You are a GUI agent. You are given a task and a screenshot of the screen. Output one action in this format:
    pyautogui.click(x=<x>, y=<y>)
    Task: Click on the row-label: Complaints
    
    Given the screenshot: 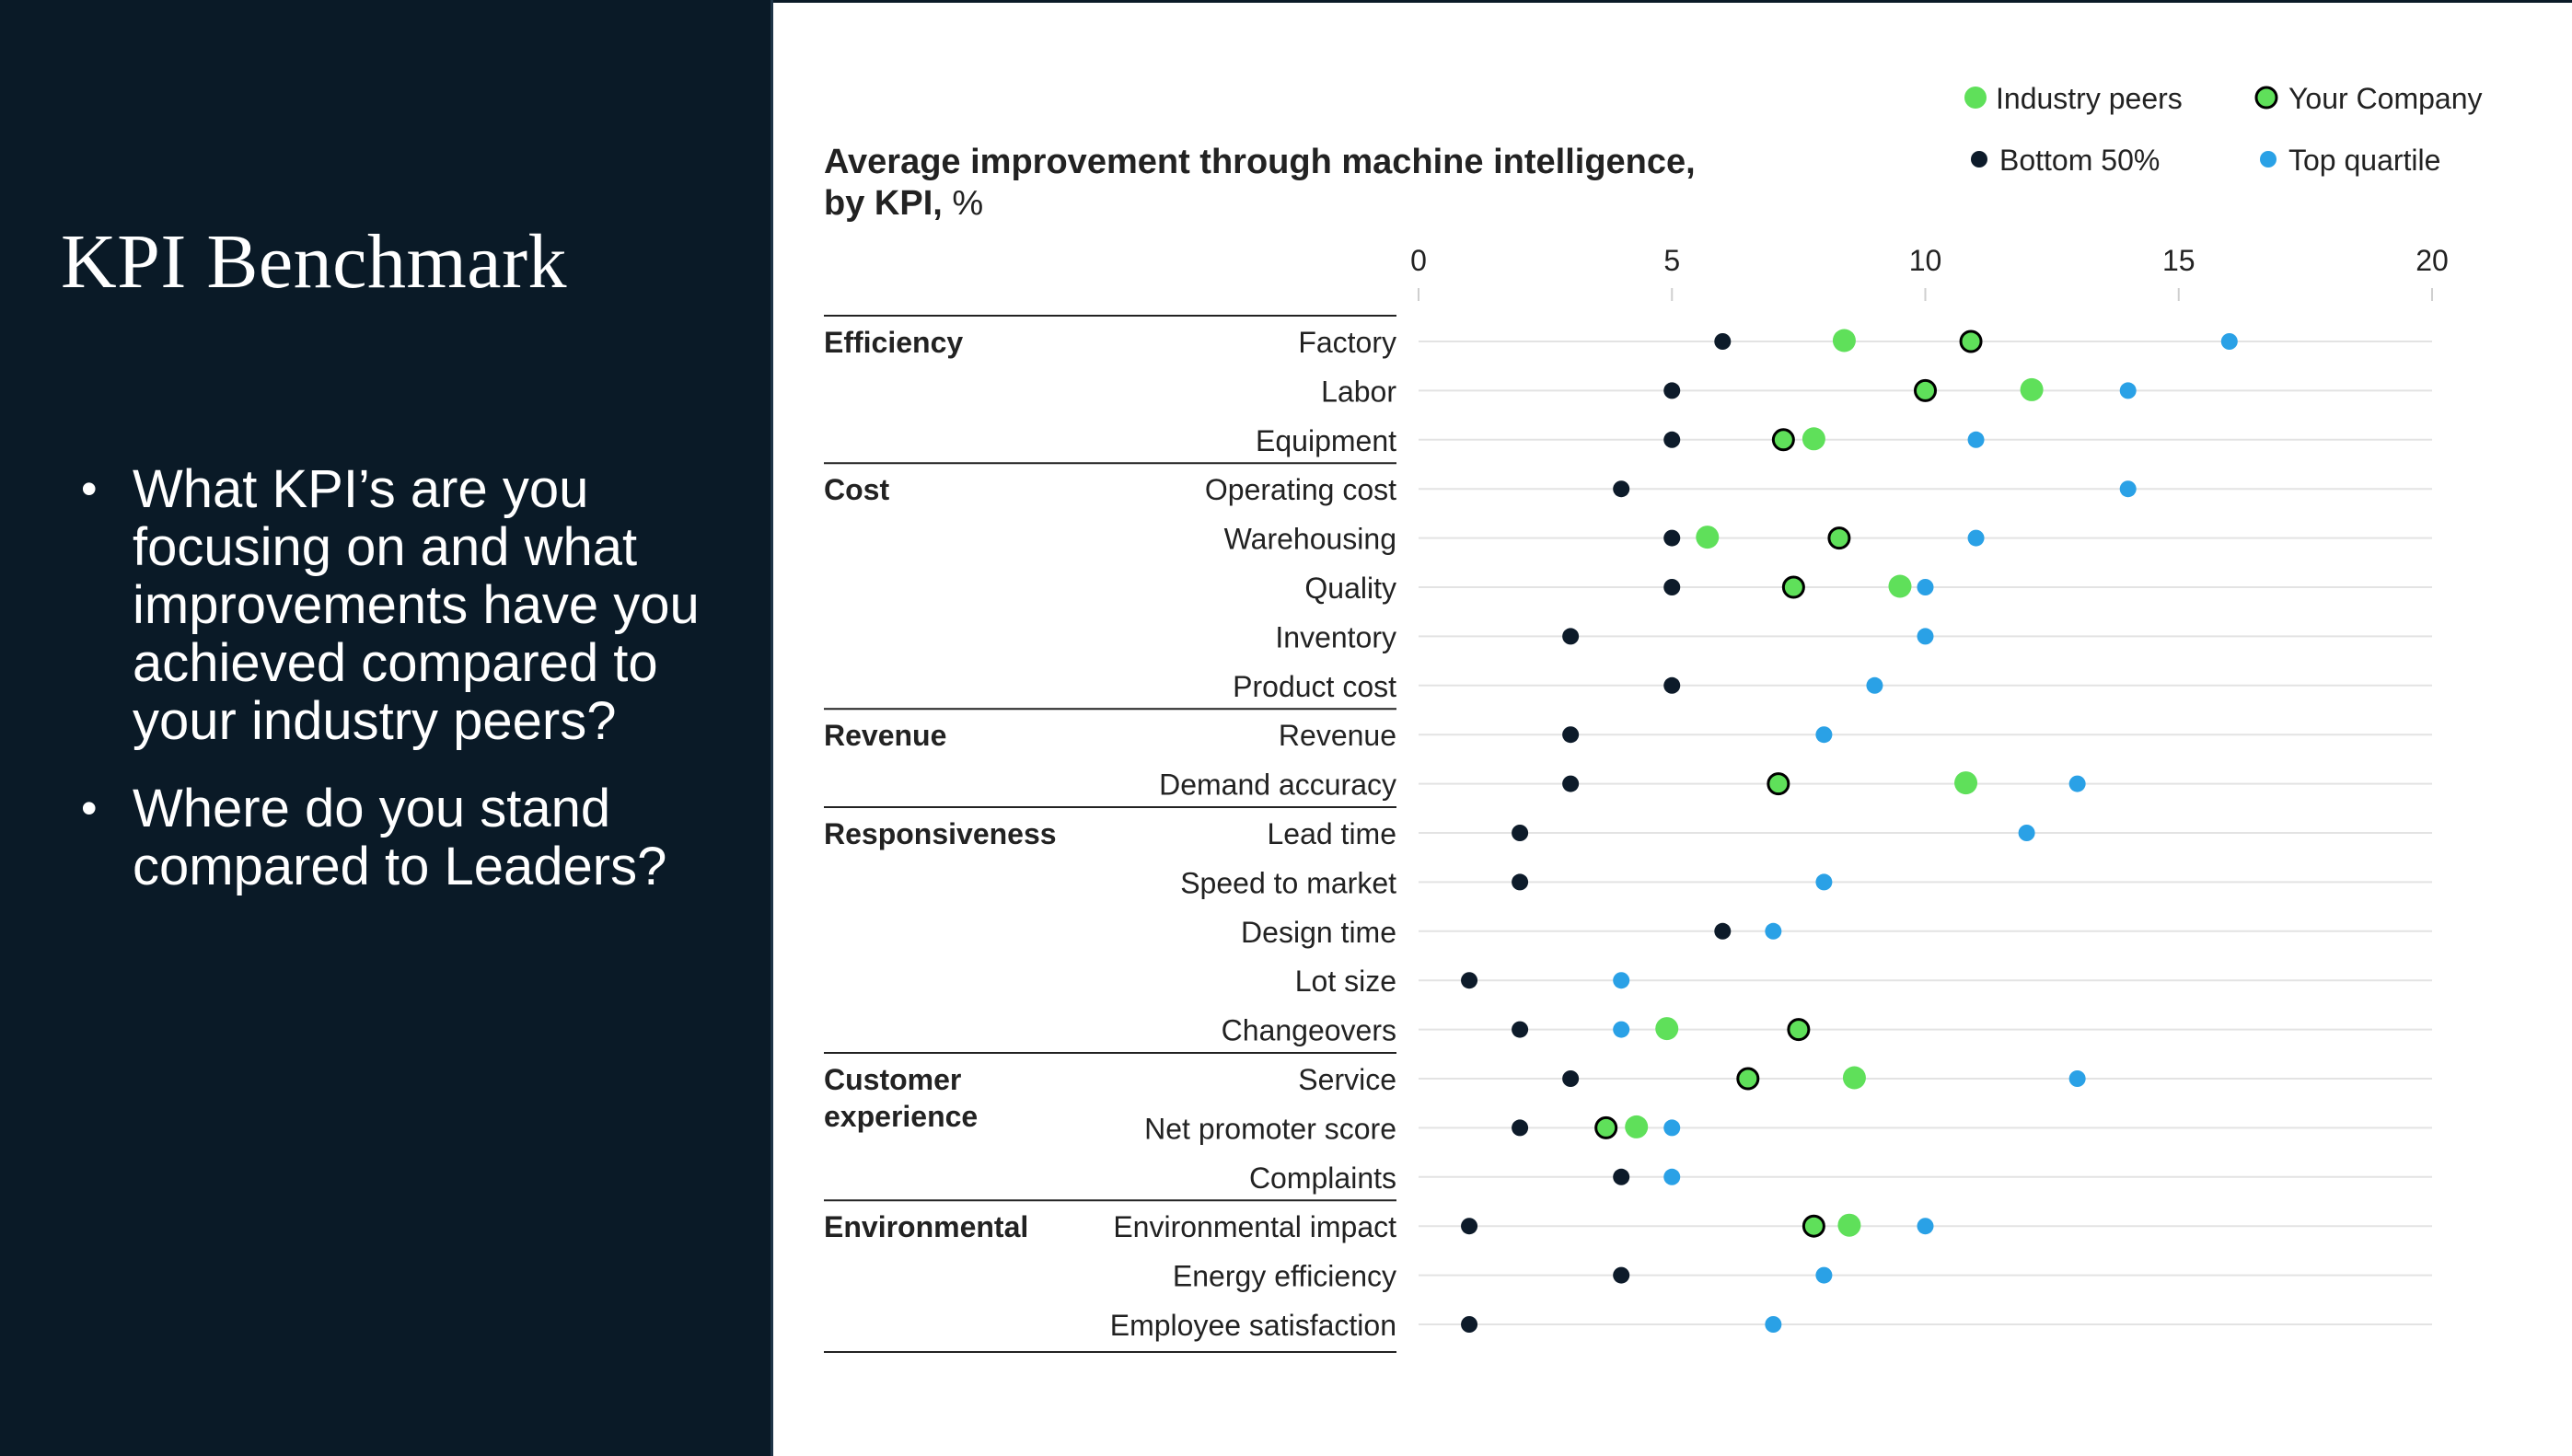 What is the action you would take?
    pyautogui.click(x=1322, y=1178)
    